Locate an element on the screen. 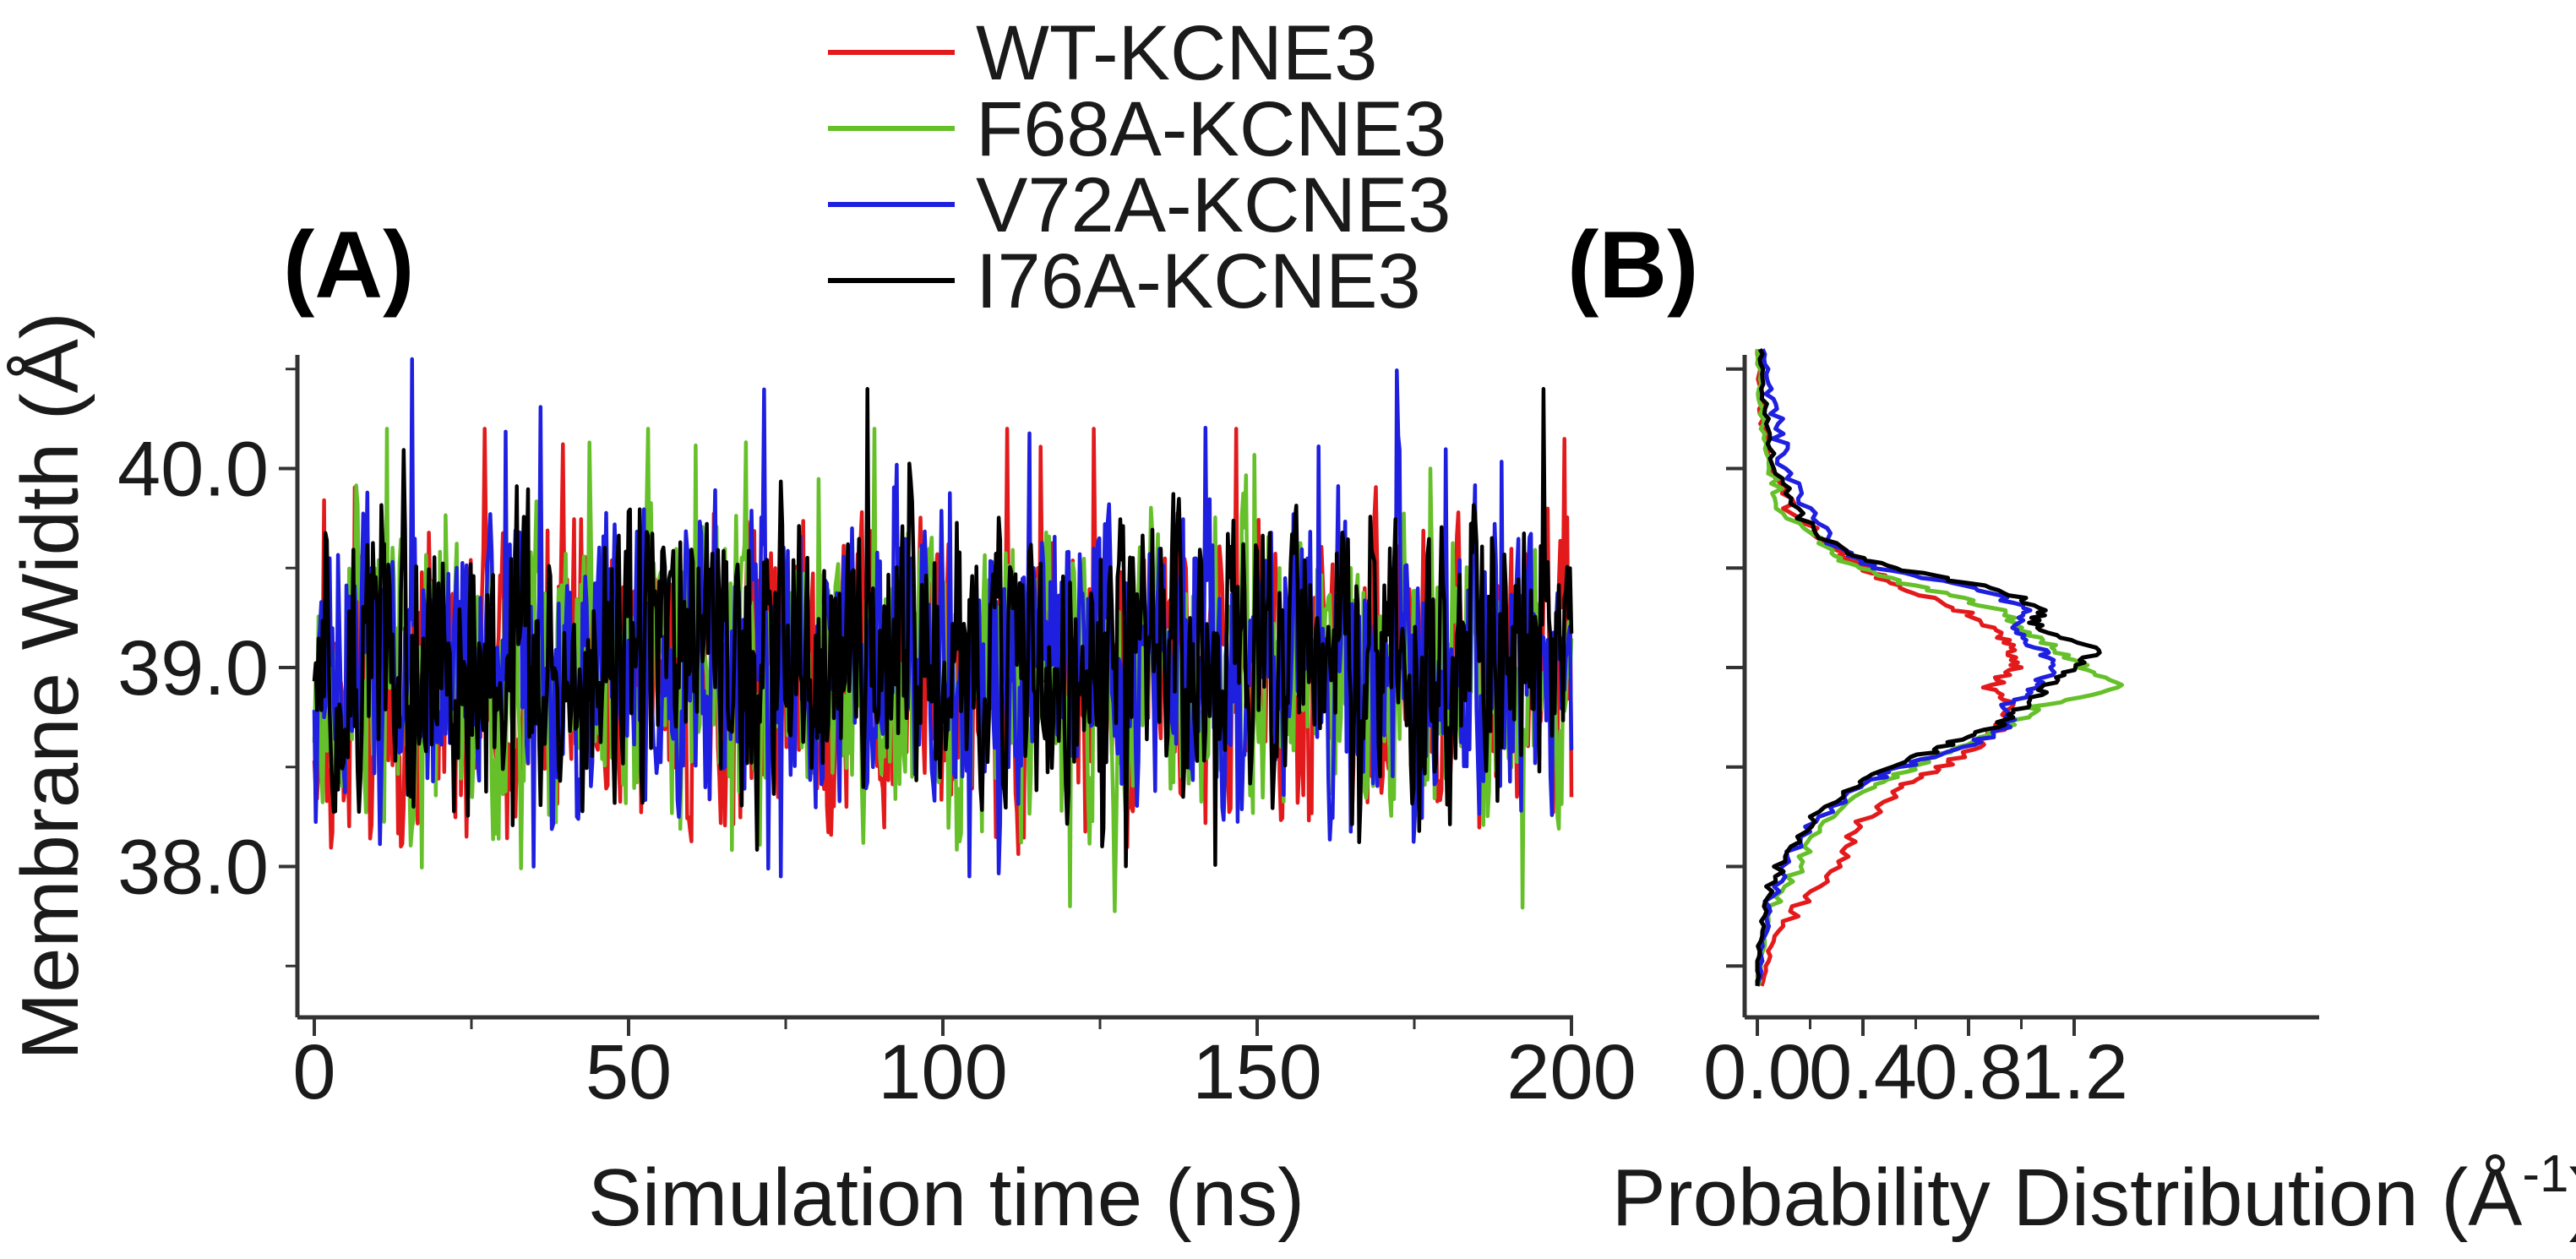 Image resolution: width=2576 pixels, height=1259 pixels. legend-label-wt: WT-KCNE3 is located at coordinates (1176, 53).